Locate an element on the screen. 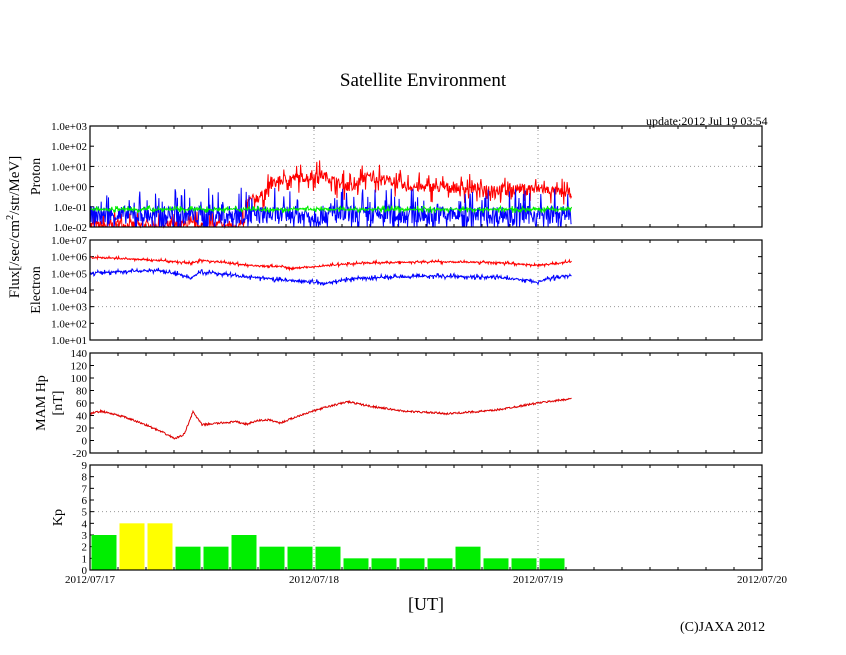 The height and width of the screenshot is (655, 846). series-proton-red is located at coordinates (331, 194).